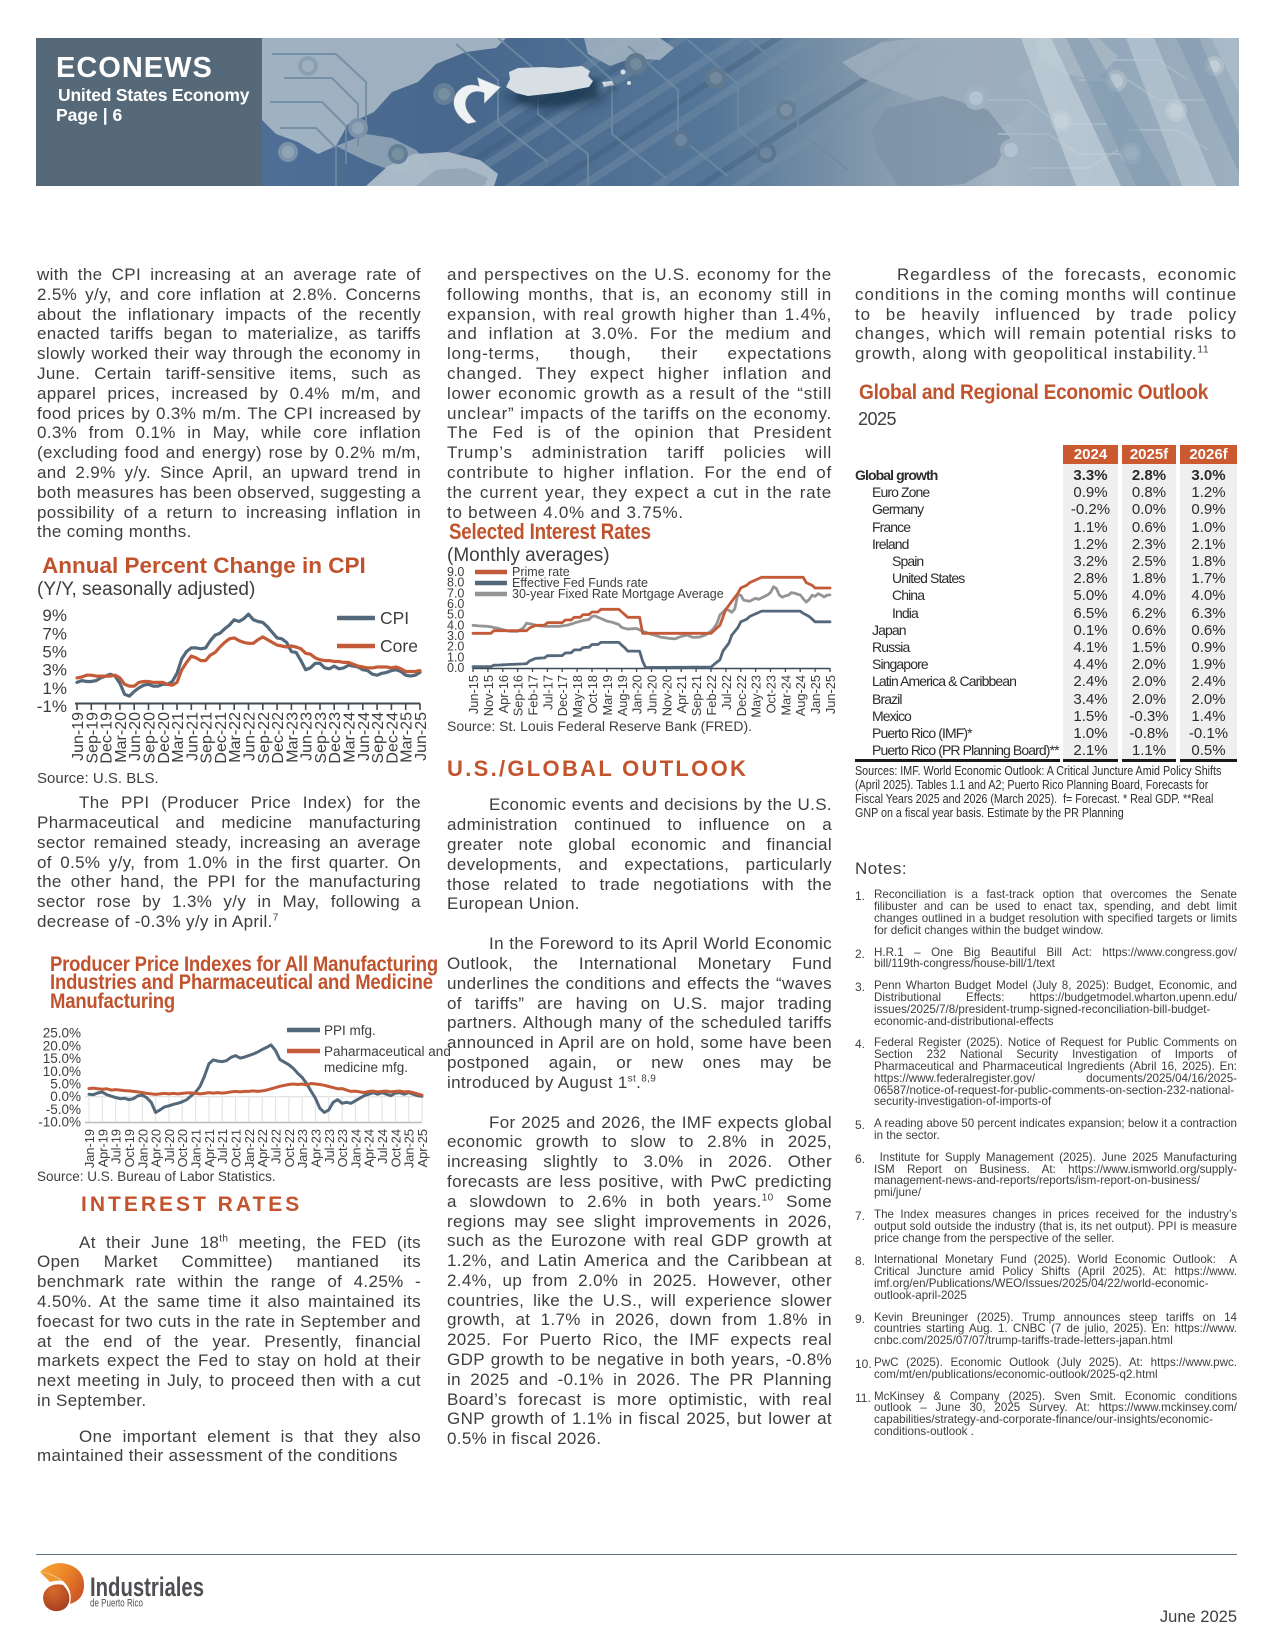 The width and height of the screenshot is (1275, 1650). Describe the element at coordinates (577, 696) in the screenshot. I see `svg-text: May-18` at that location.